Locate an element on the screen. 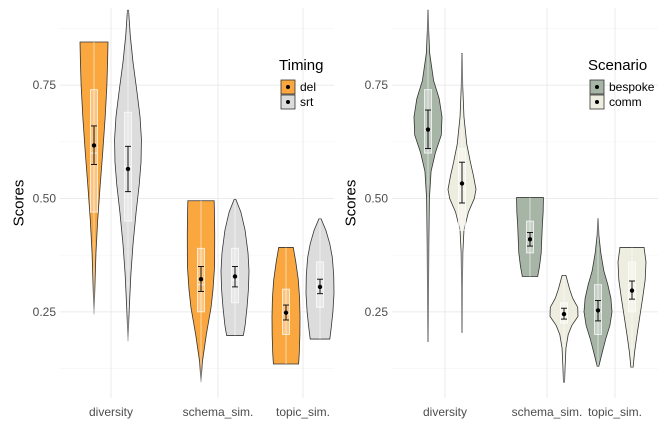  legend-title: Timing is located at coordinates (301, 65).